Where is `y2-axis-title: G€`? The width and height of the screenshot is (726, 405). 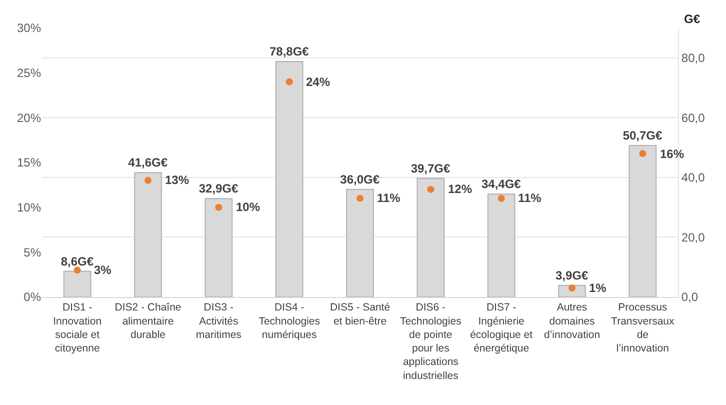 y2-axis-title: G€ is located at coordinates (692, 19).